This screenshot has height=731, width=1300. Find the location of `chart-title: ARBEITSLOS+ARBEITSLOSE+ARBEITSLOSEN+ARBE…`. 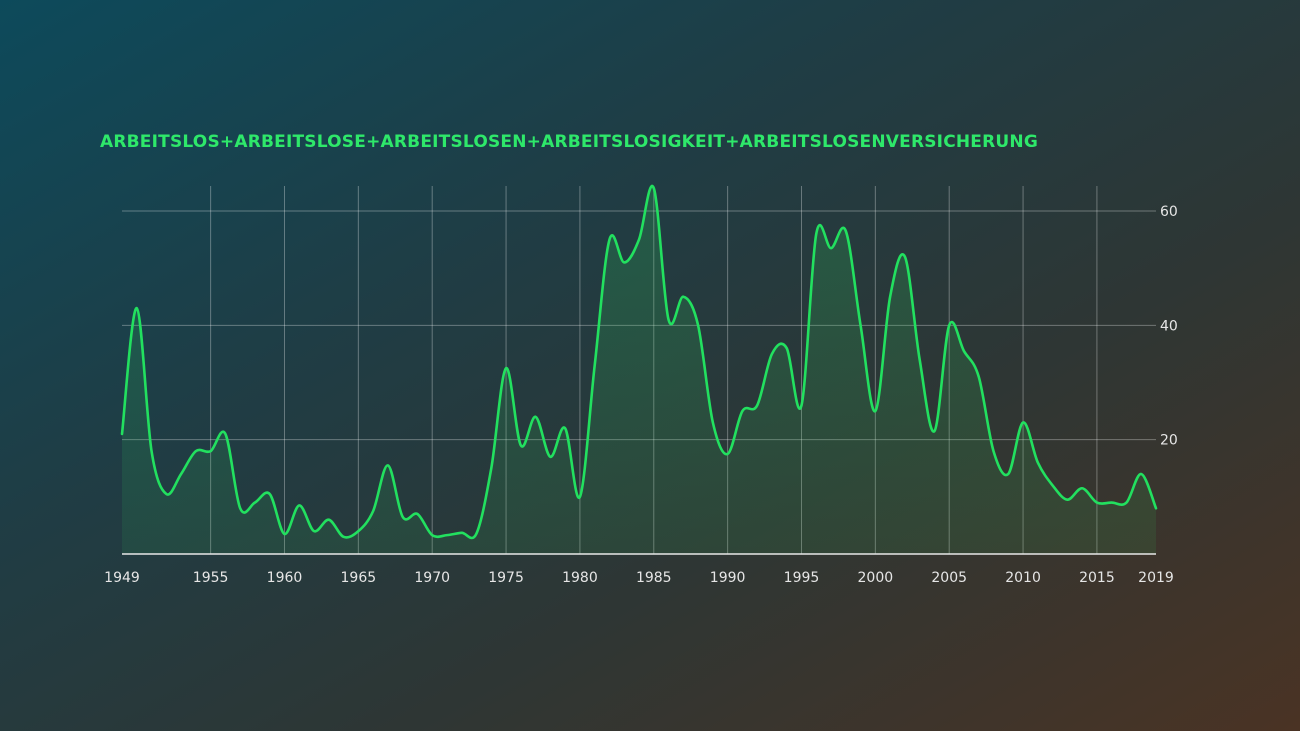

chart-title: ARBEITSLOS+ARBEITSLOSE+ARBEITSLOSEN+ARBE… is located at coordinates (569, 142).